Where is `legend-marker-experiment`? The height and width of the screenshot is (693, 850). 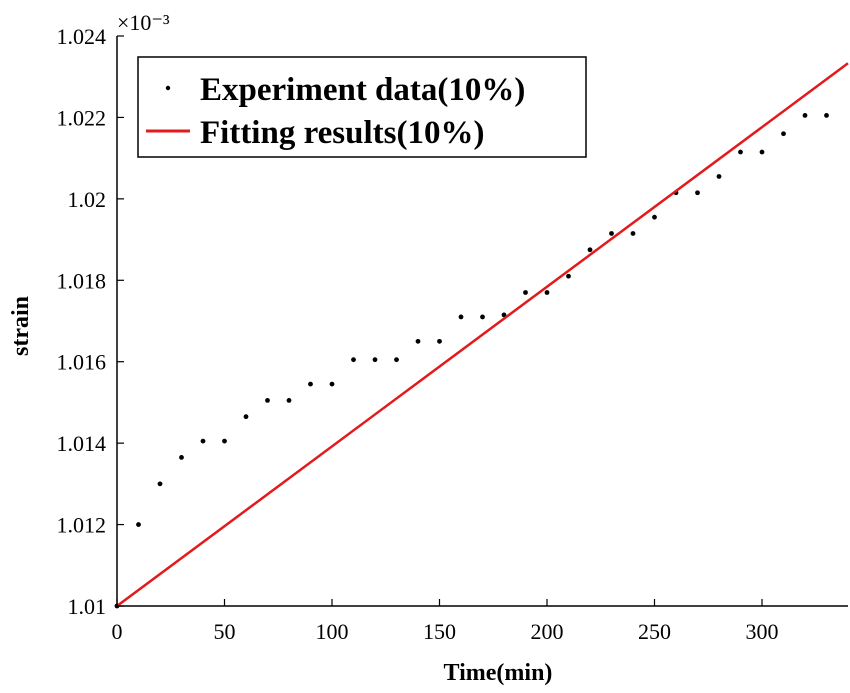
legend-marker-experiment is located at coordinates (168, 88).